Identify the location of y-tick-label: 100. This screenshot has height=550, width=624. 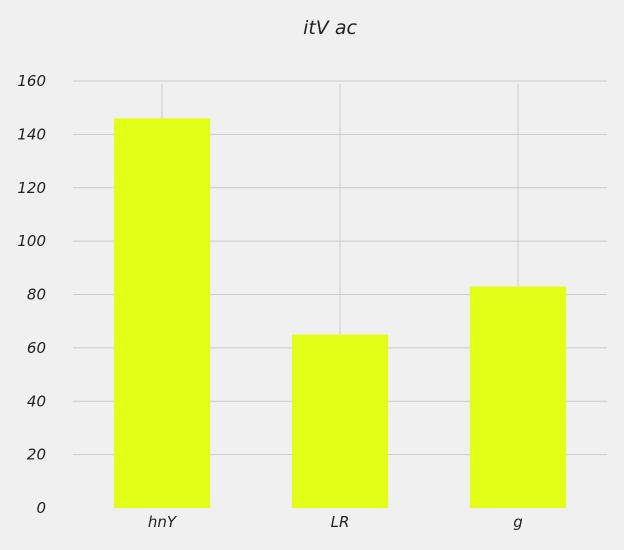
(31, 241).